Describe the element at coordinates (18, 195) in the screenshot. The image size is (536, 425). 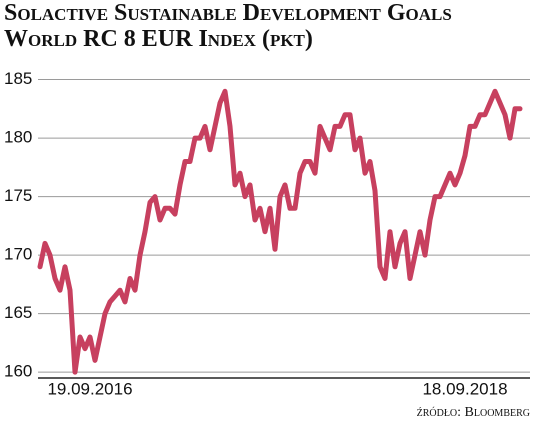
I see `y-tick-label: 175` at that location.